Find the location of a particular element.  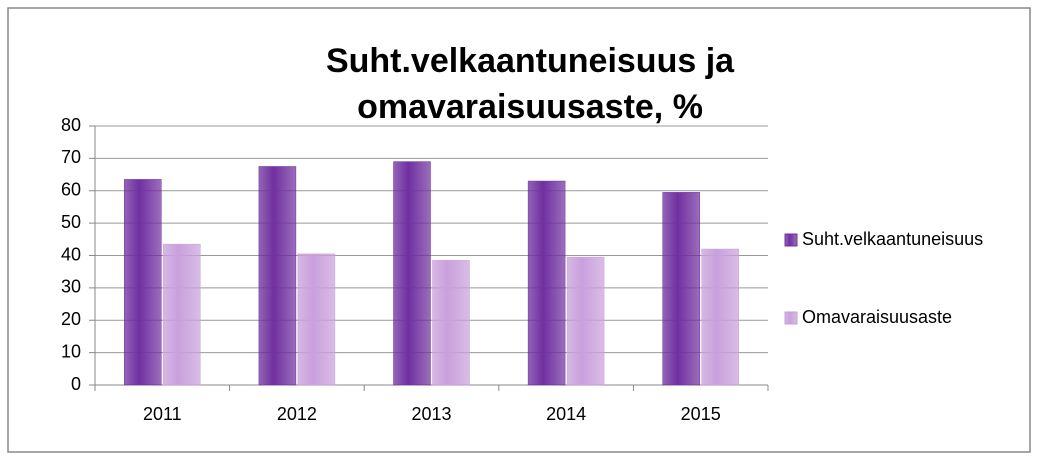

y-tick-label: 60 is located at coordinates (71, 190).